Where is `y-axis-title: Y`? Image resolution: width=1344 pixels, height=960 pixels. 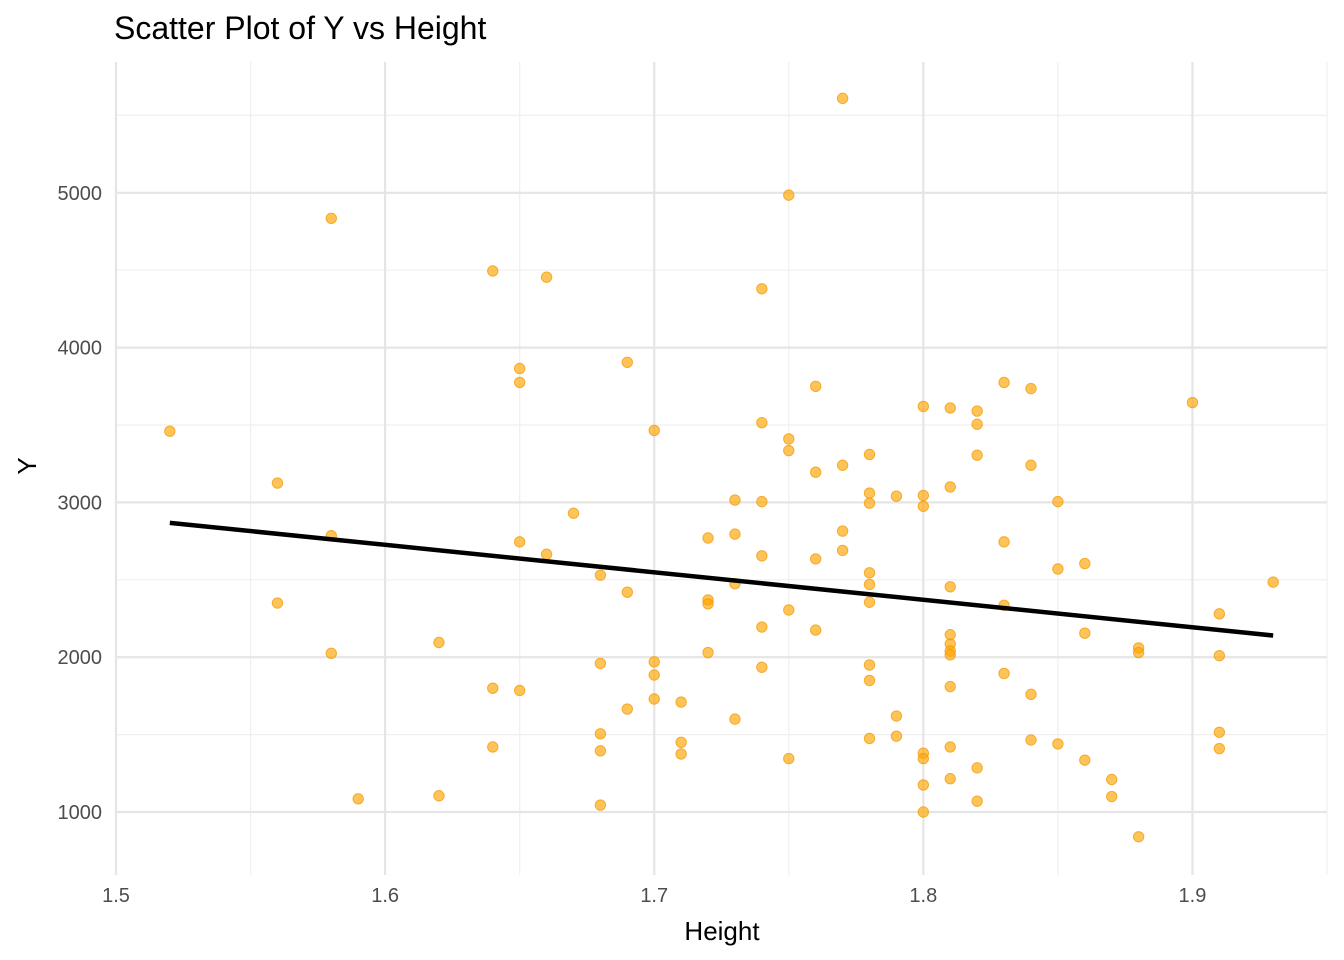 y-axis-title: Y is located at coordinates (27, 465).